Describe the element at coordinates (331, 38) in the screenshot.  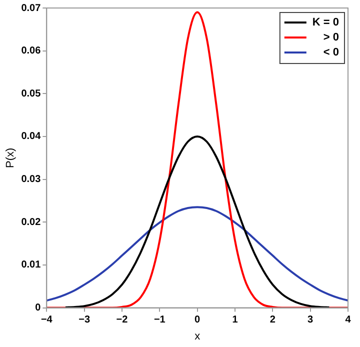
I see `legend-label: > 0` at that location.